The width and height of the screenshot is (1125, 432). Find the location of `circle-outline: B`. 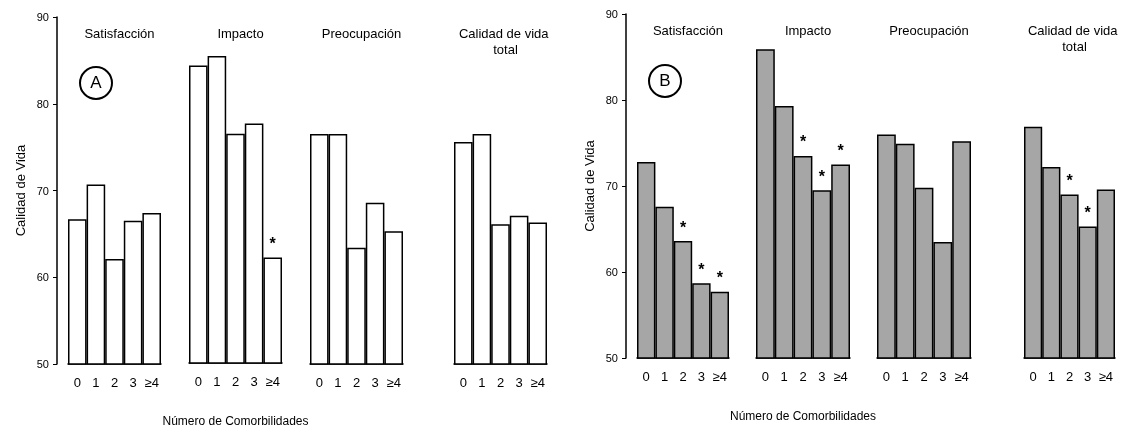

circle-outline: B is located at coordinates (665, 81).